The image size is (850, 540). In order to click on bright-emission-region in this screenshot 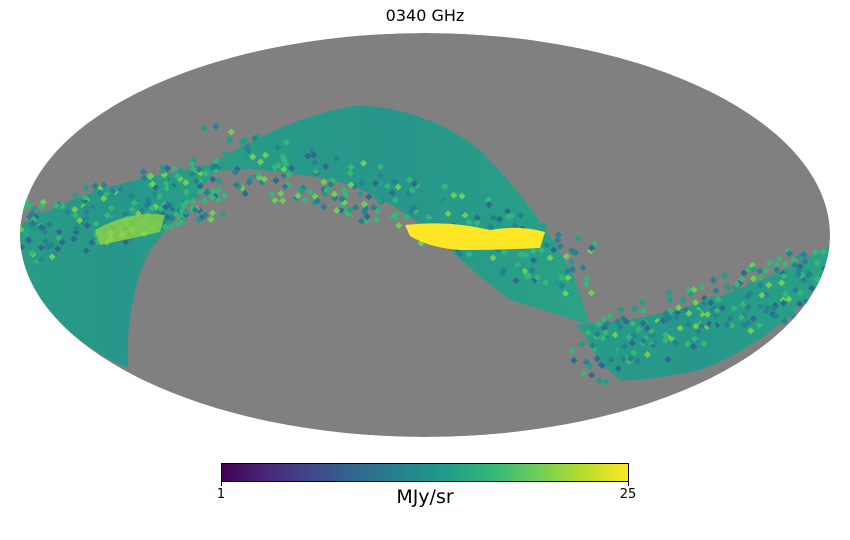, I will do `click(475, 236)`.